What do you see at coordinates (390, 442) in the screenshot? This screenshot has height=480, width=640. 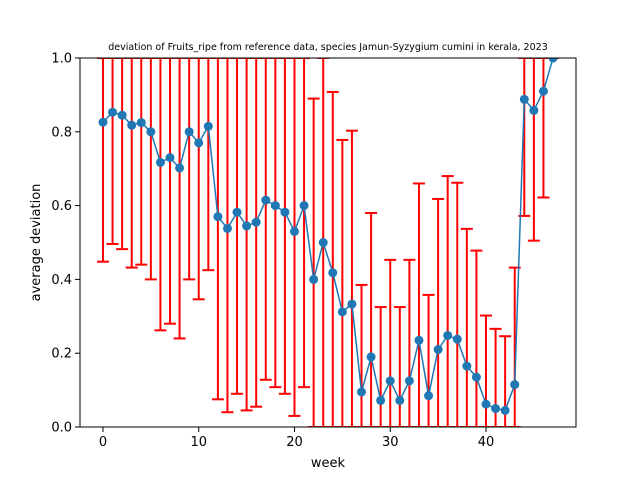 I see `x-tick-label: 30` at bounding box center [390, 442].